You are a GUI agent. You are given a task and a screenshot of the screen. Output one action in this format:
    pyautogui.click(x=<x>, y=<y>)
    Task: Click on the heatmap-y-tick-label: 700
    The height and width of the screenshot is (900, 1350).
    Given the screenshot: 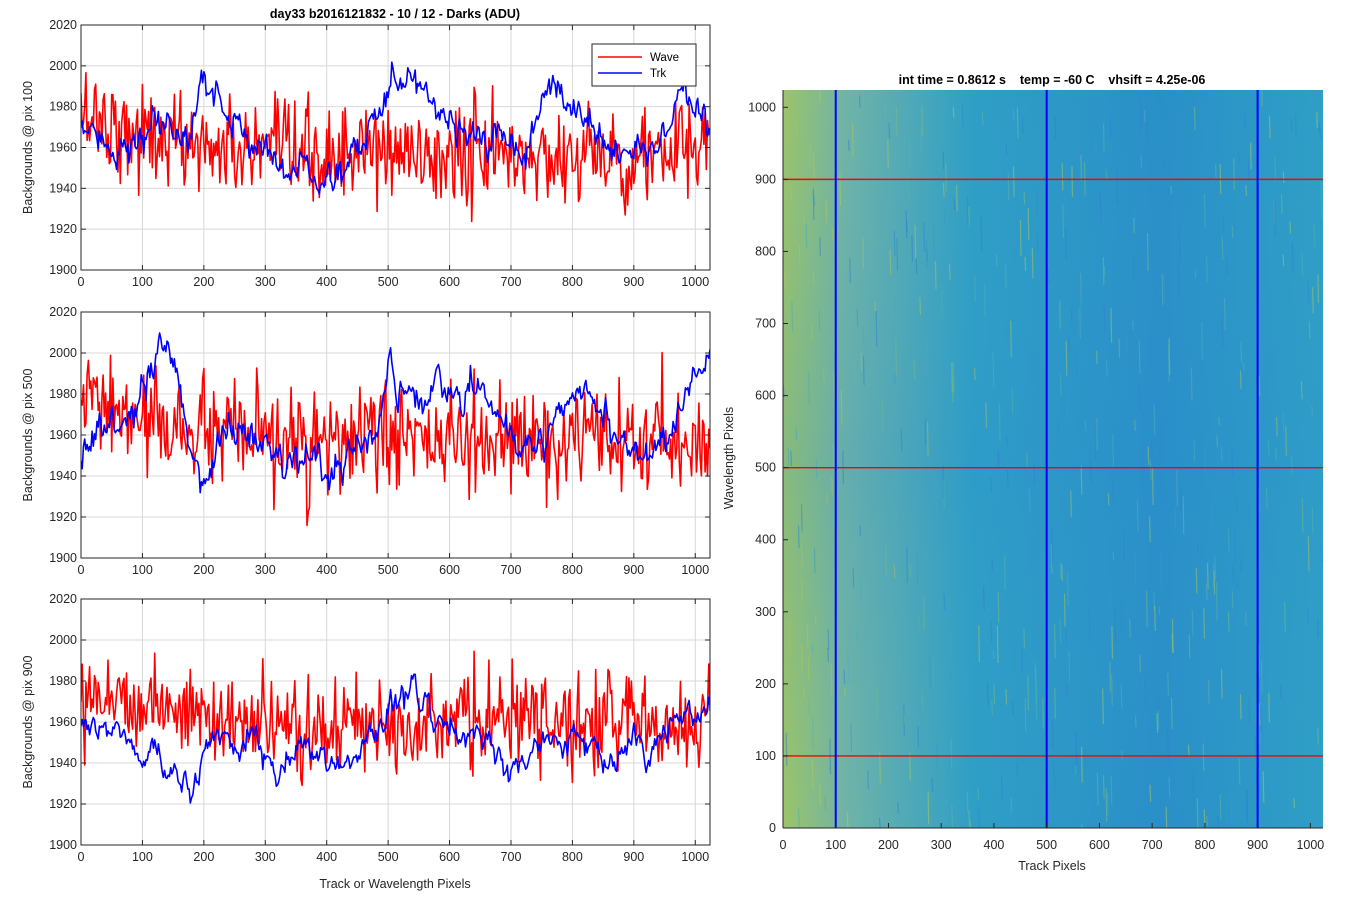 What is the action you would take?
    pyautogui.click(x=765, y=324)
    